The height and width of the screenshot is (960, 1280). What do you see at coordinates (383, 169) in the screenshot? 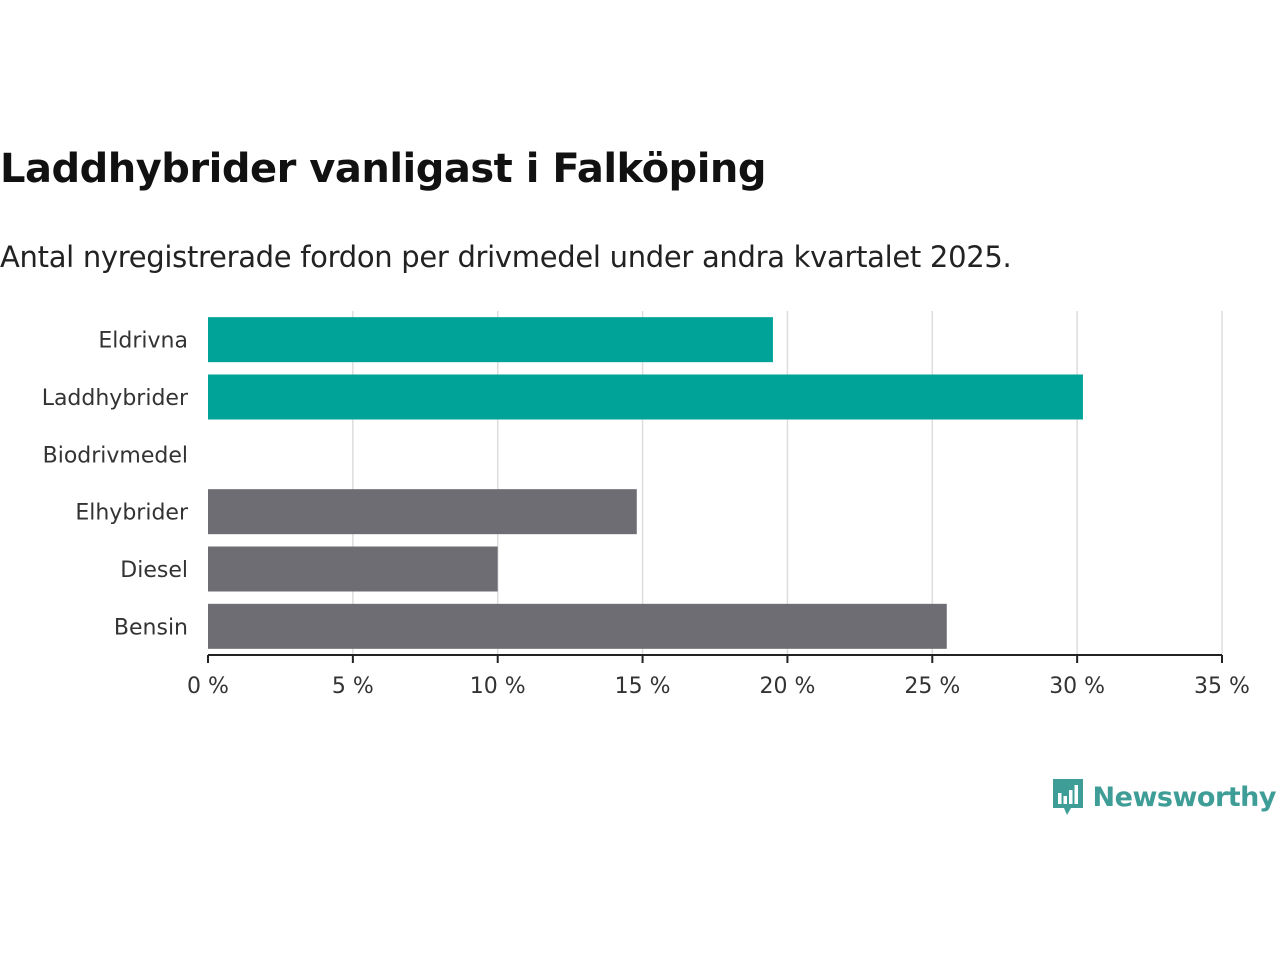
I see `chart-title: Laddhybrider vanligast i Falköping` at bounding box center [383, 169].